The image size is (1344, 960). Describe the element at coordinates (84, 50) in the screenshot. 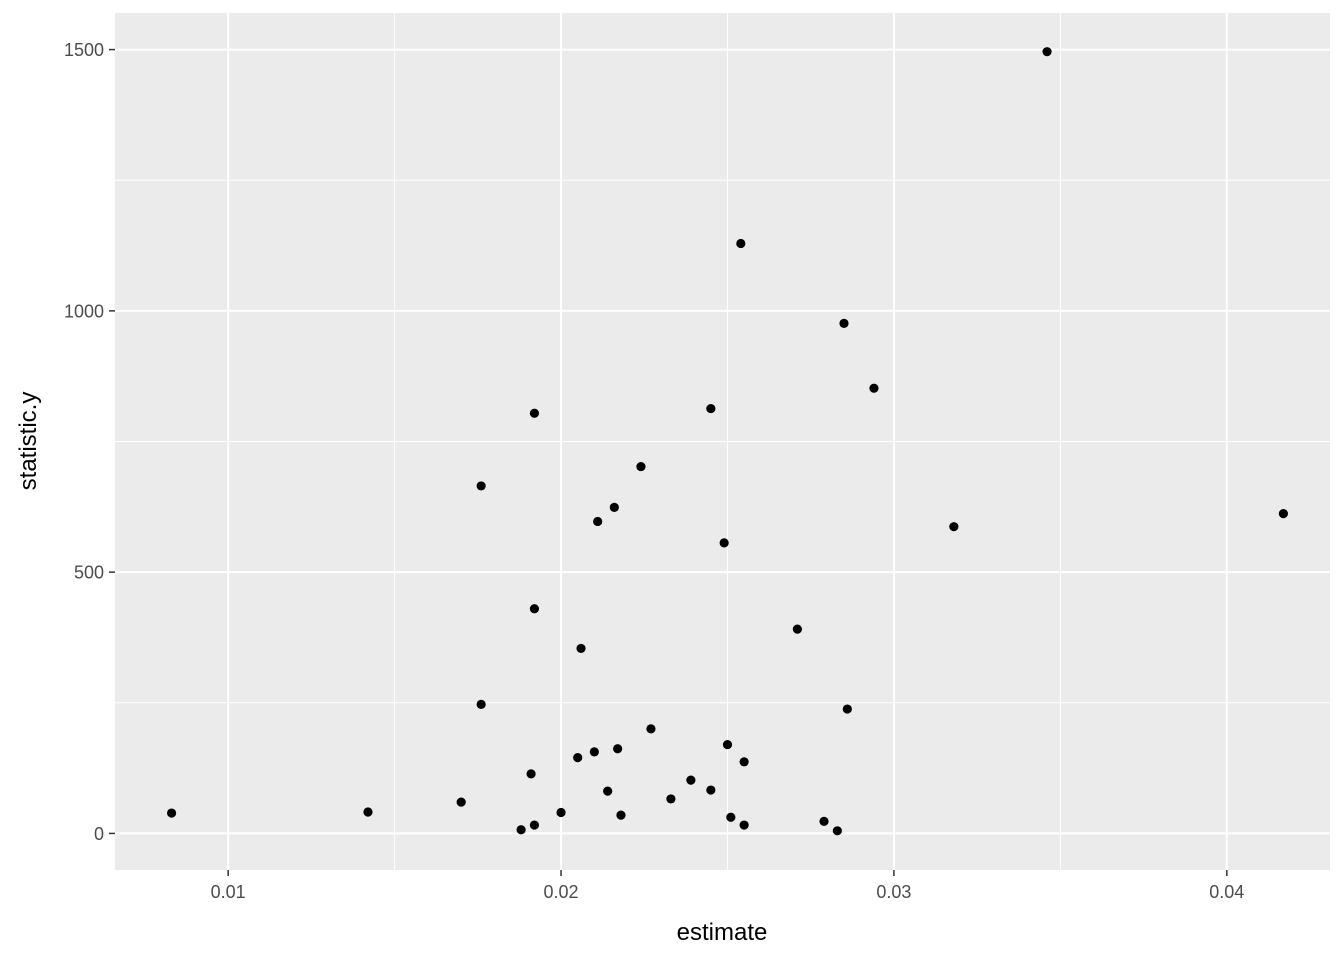

I see `y-tick-label: 1500` at that location.